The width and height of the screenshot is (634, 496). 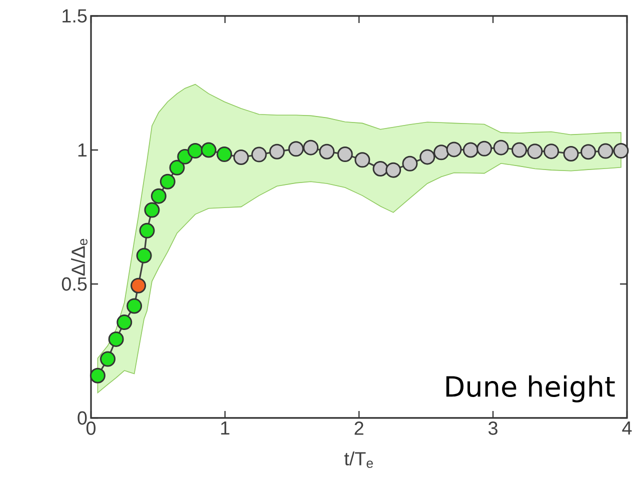 What do you see at coordinates (530, 388) in the screenshot?
I see `annotation: Dune height` at bounding box center [530, 388].